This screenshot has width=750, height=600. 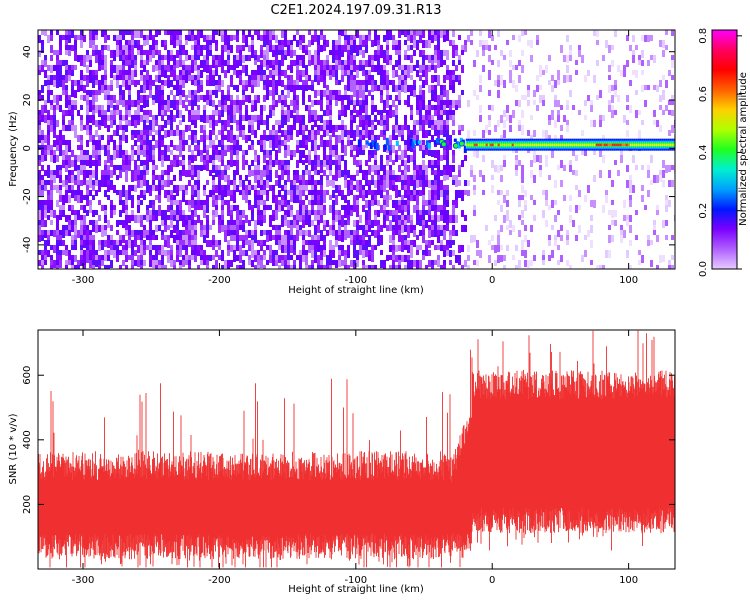 I want to click on snr-y-tick-label: 400, so click(x=27, y=439).